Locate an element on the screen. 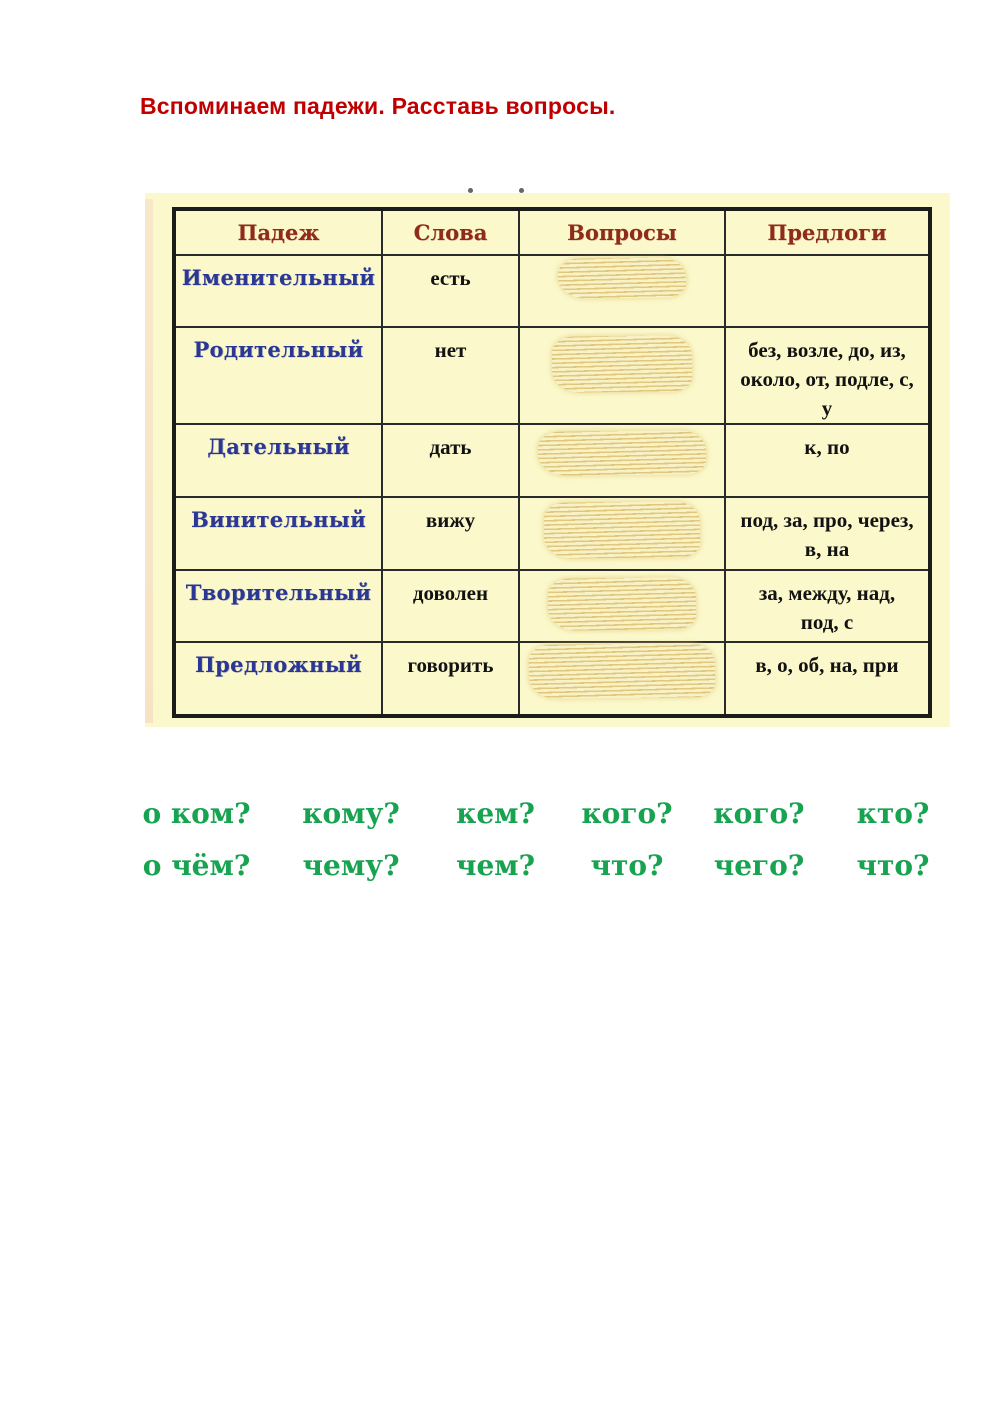 Image resolution: width=1000 pixels, height=1413 pixels. case-word: нет is located at coordinates (450, 375).